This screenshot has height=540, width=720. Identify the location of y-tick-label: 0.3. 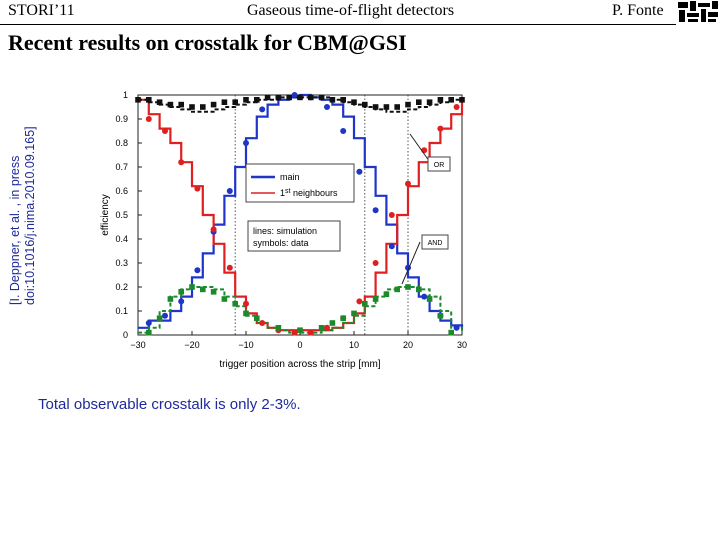
(121, 263).